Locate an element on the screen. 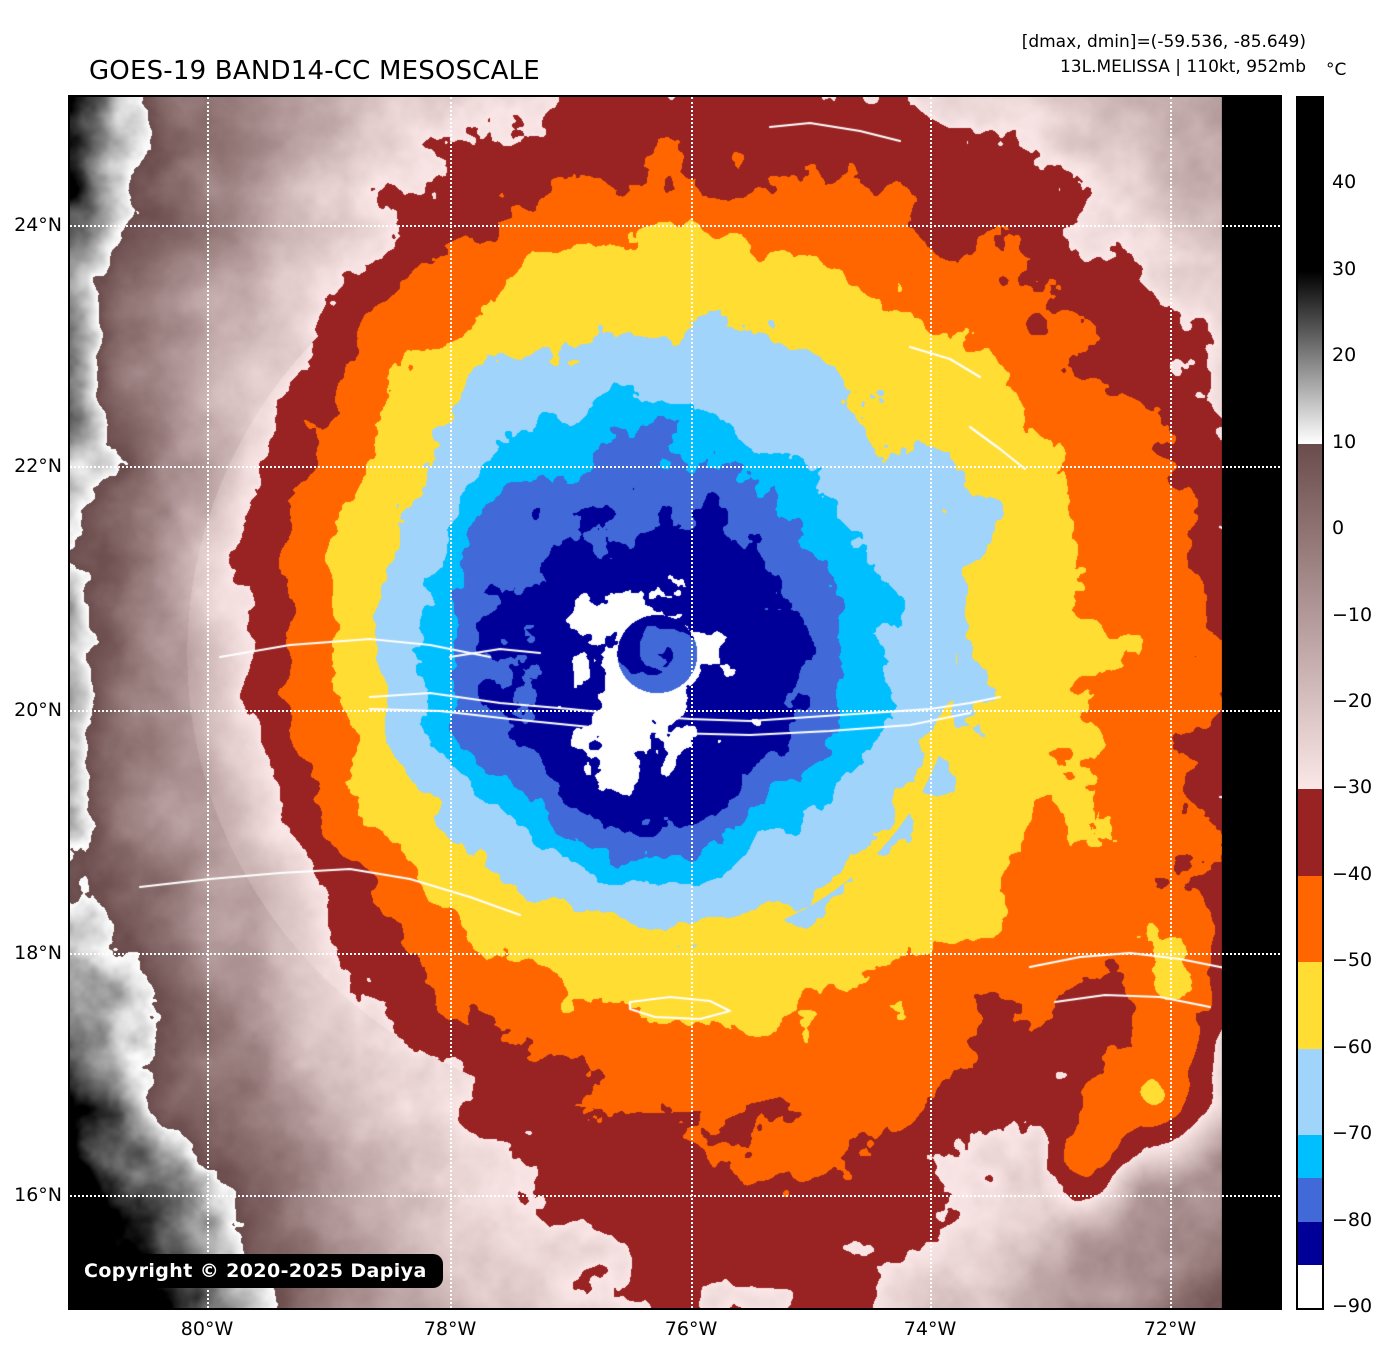  lat-tick-1: 22°N is located at coordinates (38, 466).